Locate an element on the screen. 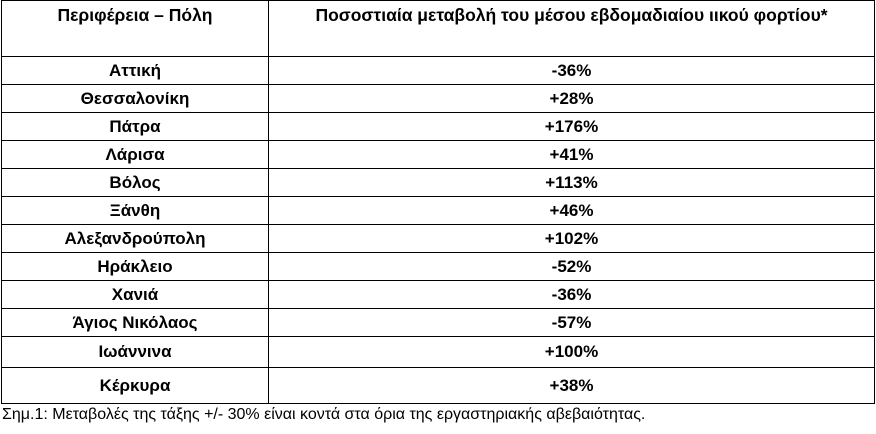  change-cell: +100% is located at coordinates (571, 352).